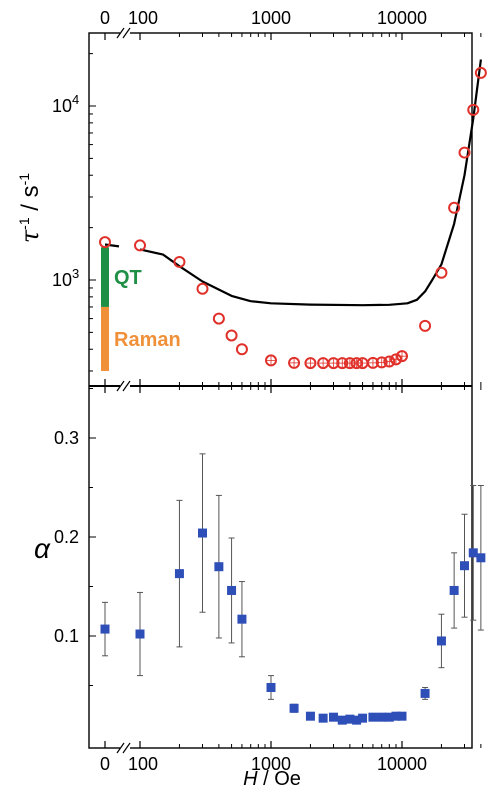  I want to click on y-tick-label: 0.2, so click(66, 537).